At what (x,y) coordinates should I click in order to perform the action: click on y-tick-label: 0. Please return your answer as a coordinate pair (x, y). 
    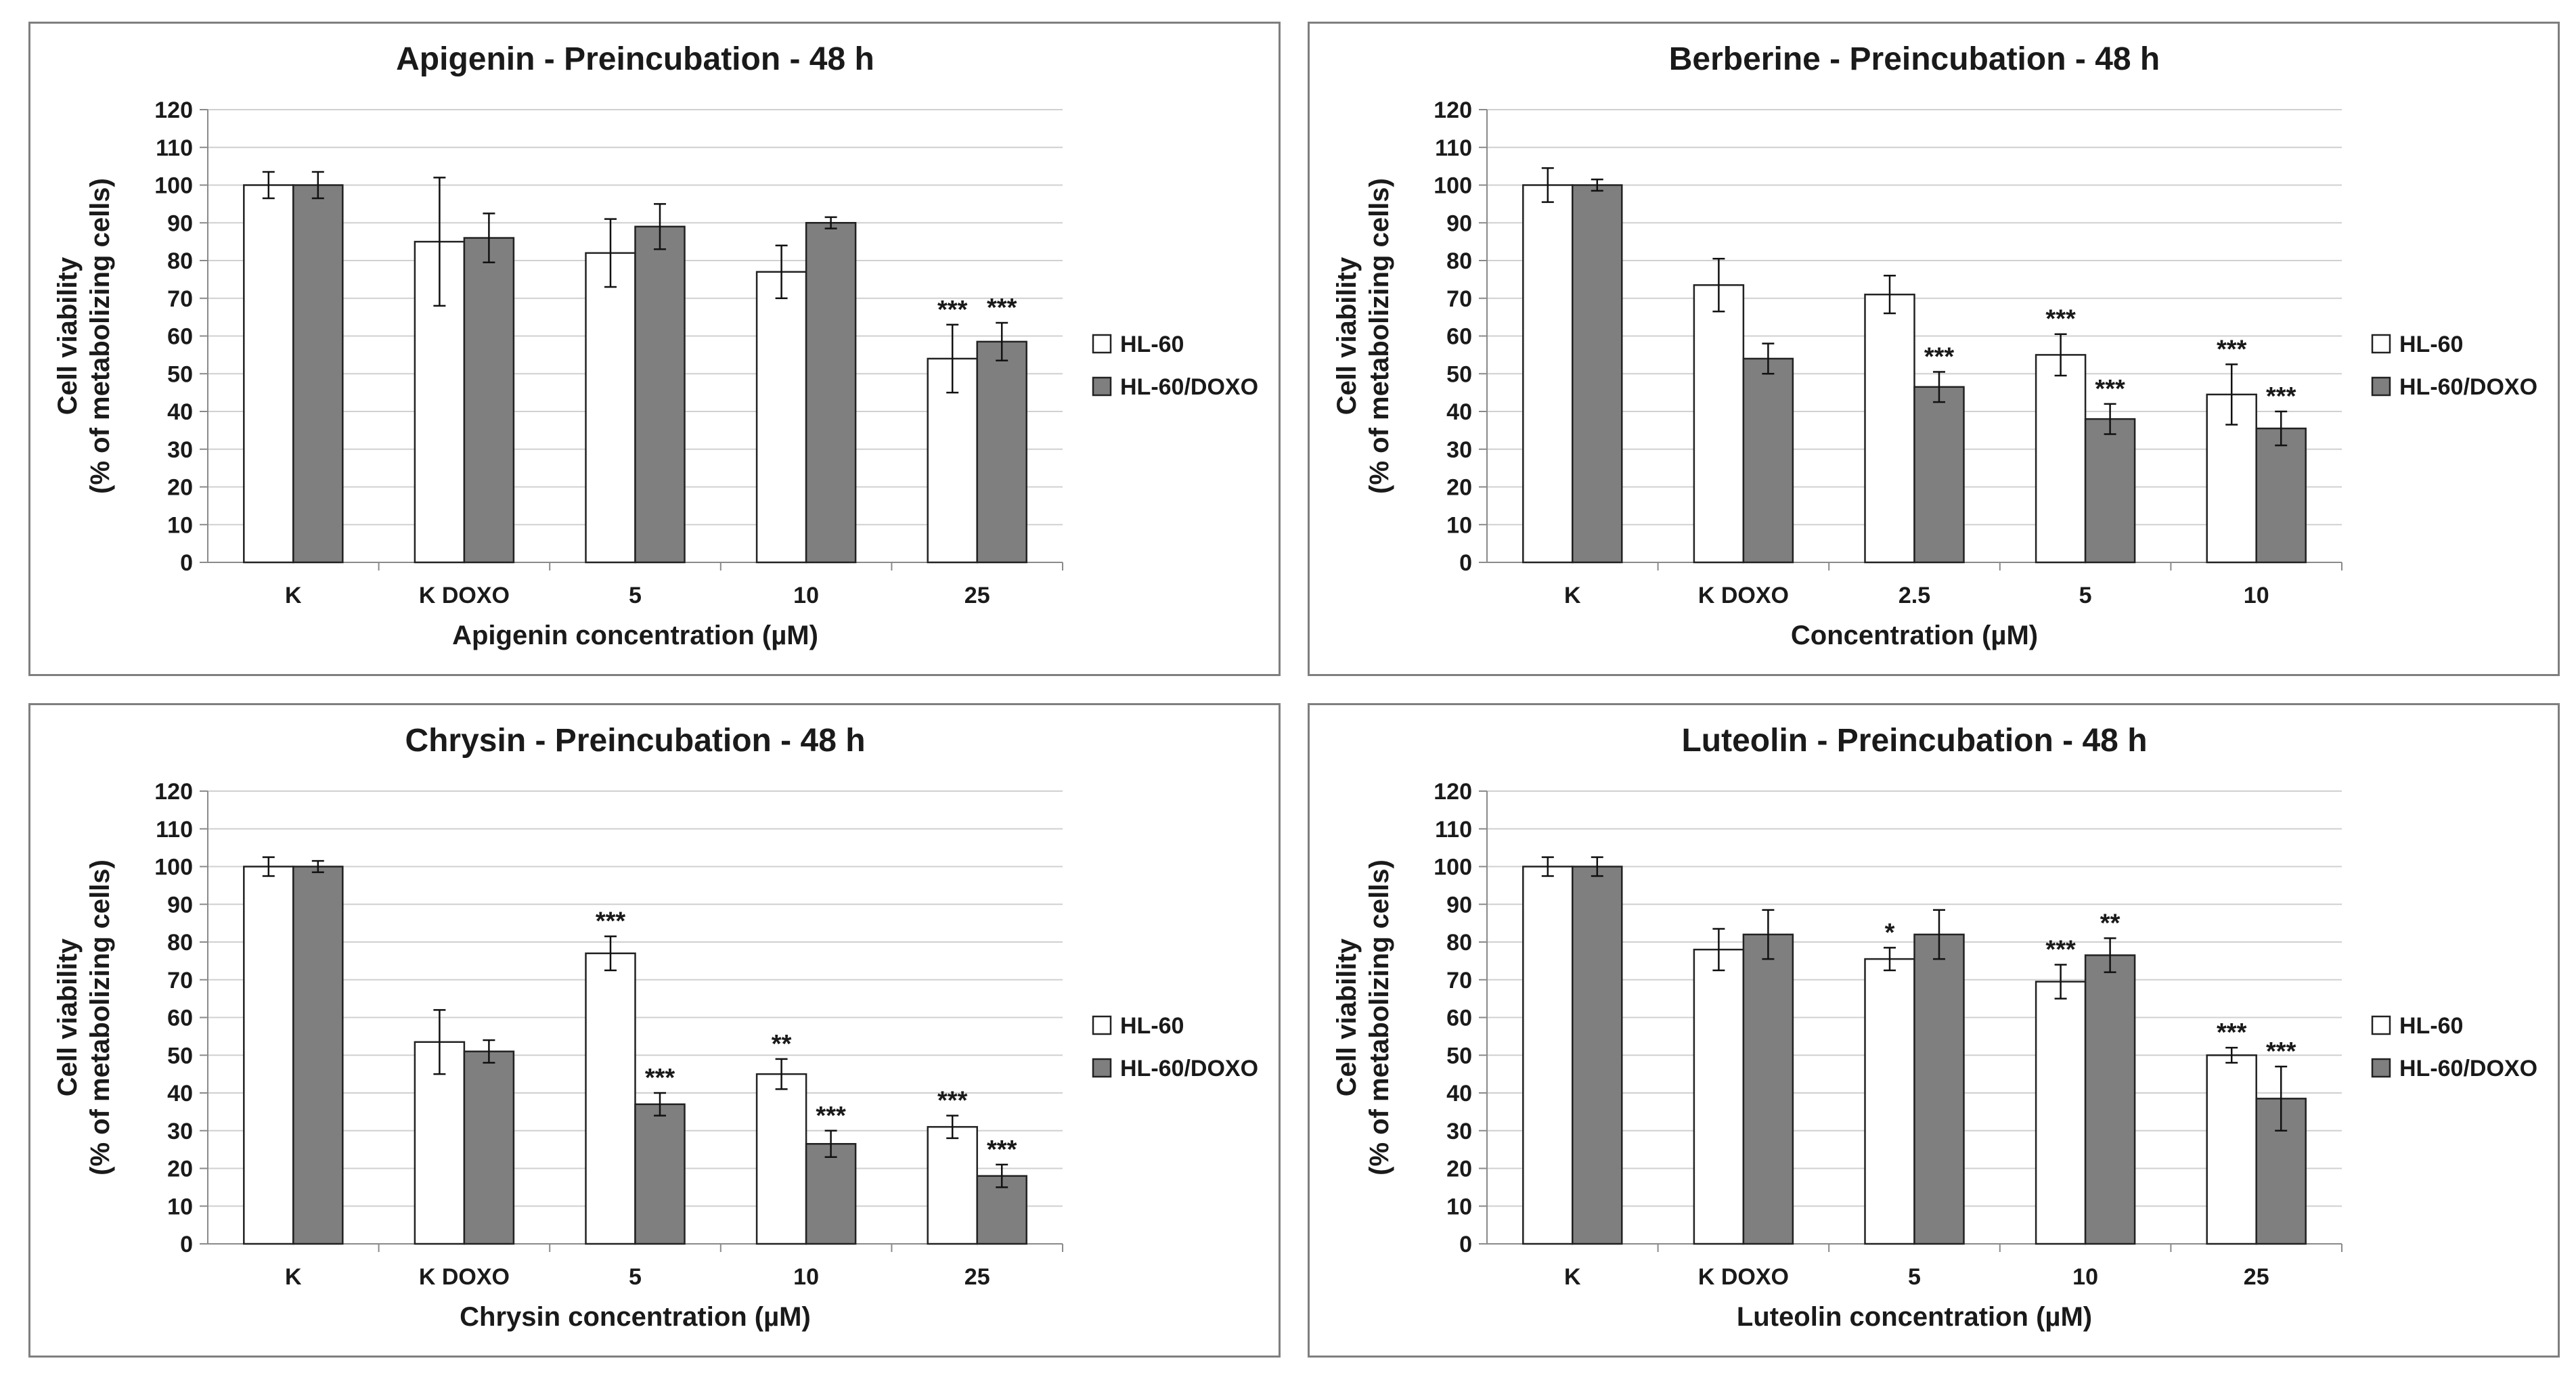
    Looking at the image, I should click on (1465, 563).